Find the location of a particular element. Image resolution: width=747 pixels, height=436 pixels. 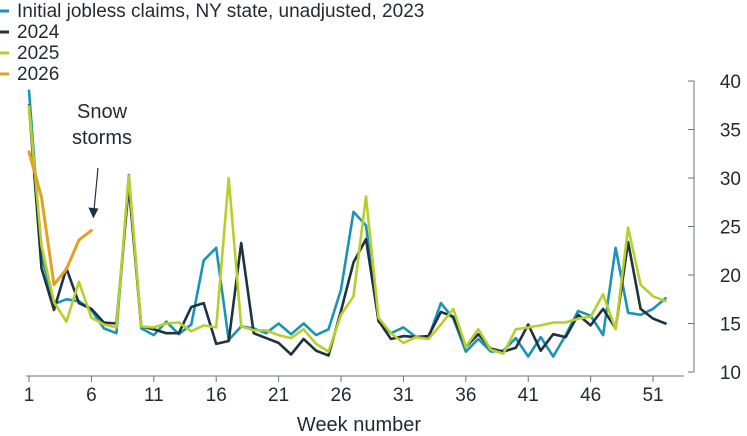

annotation-text: storms is located at coordinates (102, 138).